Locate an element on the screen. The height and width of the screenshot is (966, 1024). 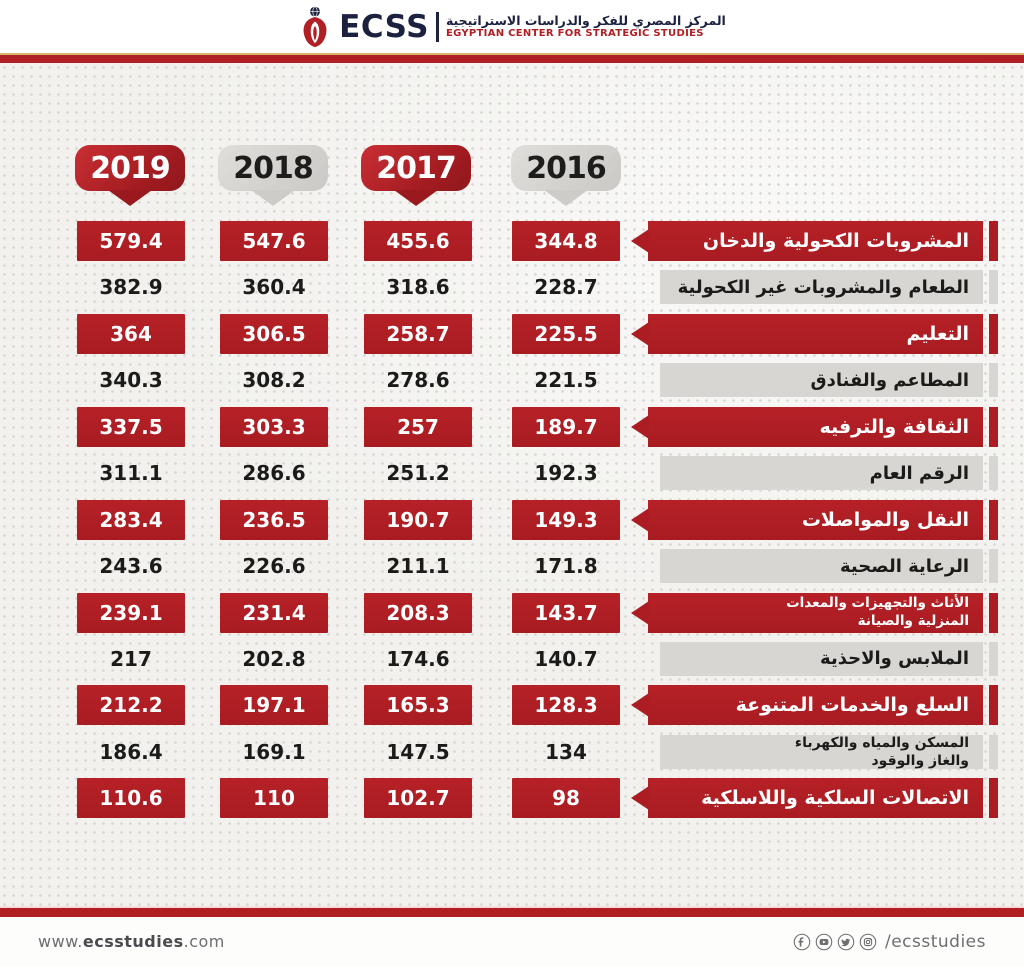
instagram-icon is located at coordinates (868, 941).